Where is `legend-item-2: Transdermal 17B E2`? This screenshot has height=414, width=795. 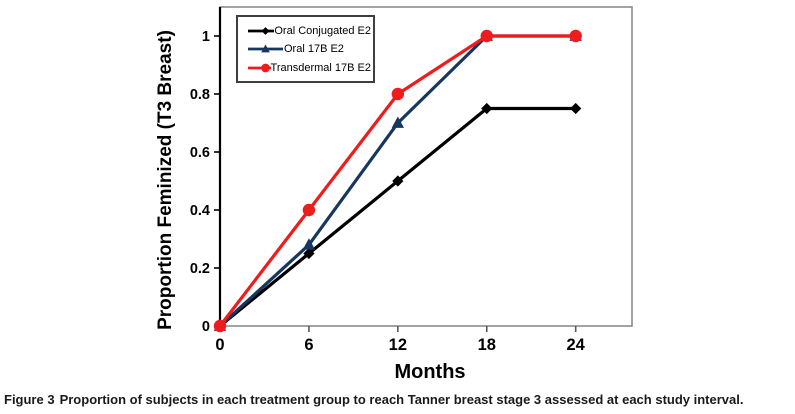 legend-item-2: Transdermal 17B E2 is located at coordinates (309, 68).